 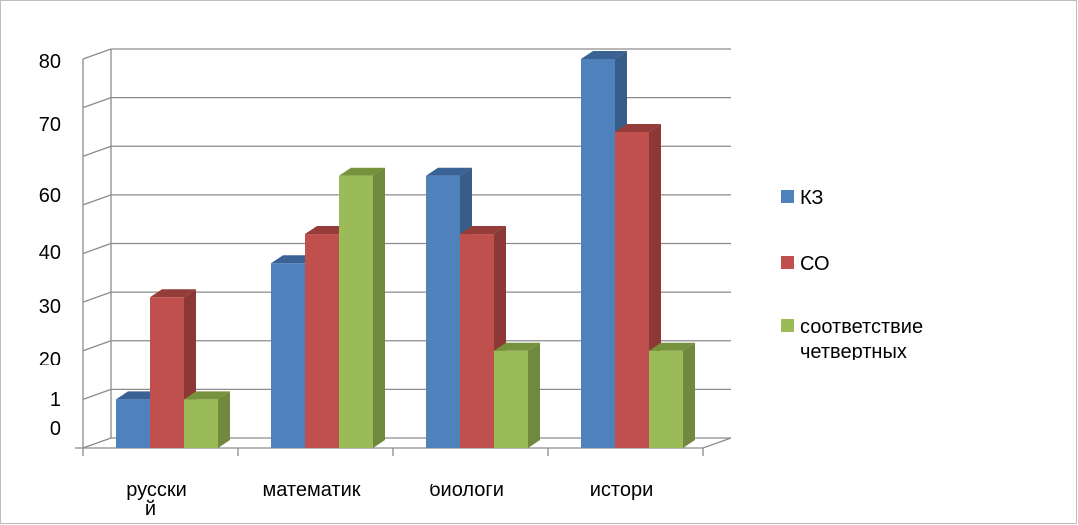 I want to click on y-tick-label: 1, so click(x=55, y=400).